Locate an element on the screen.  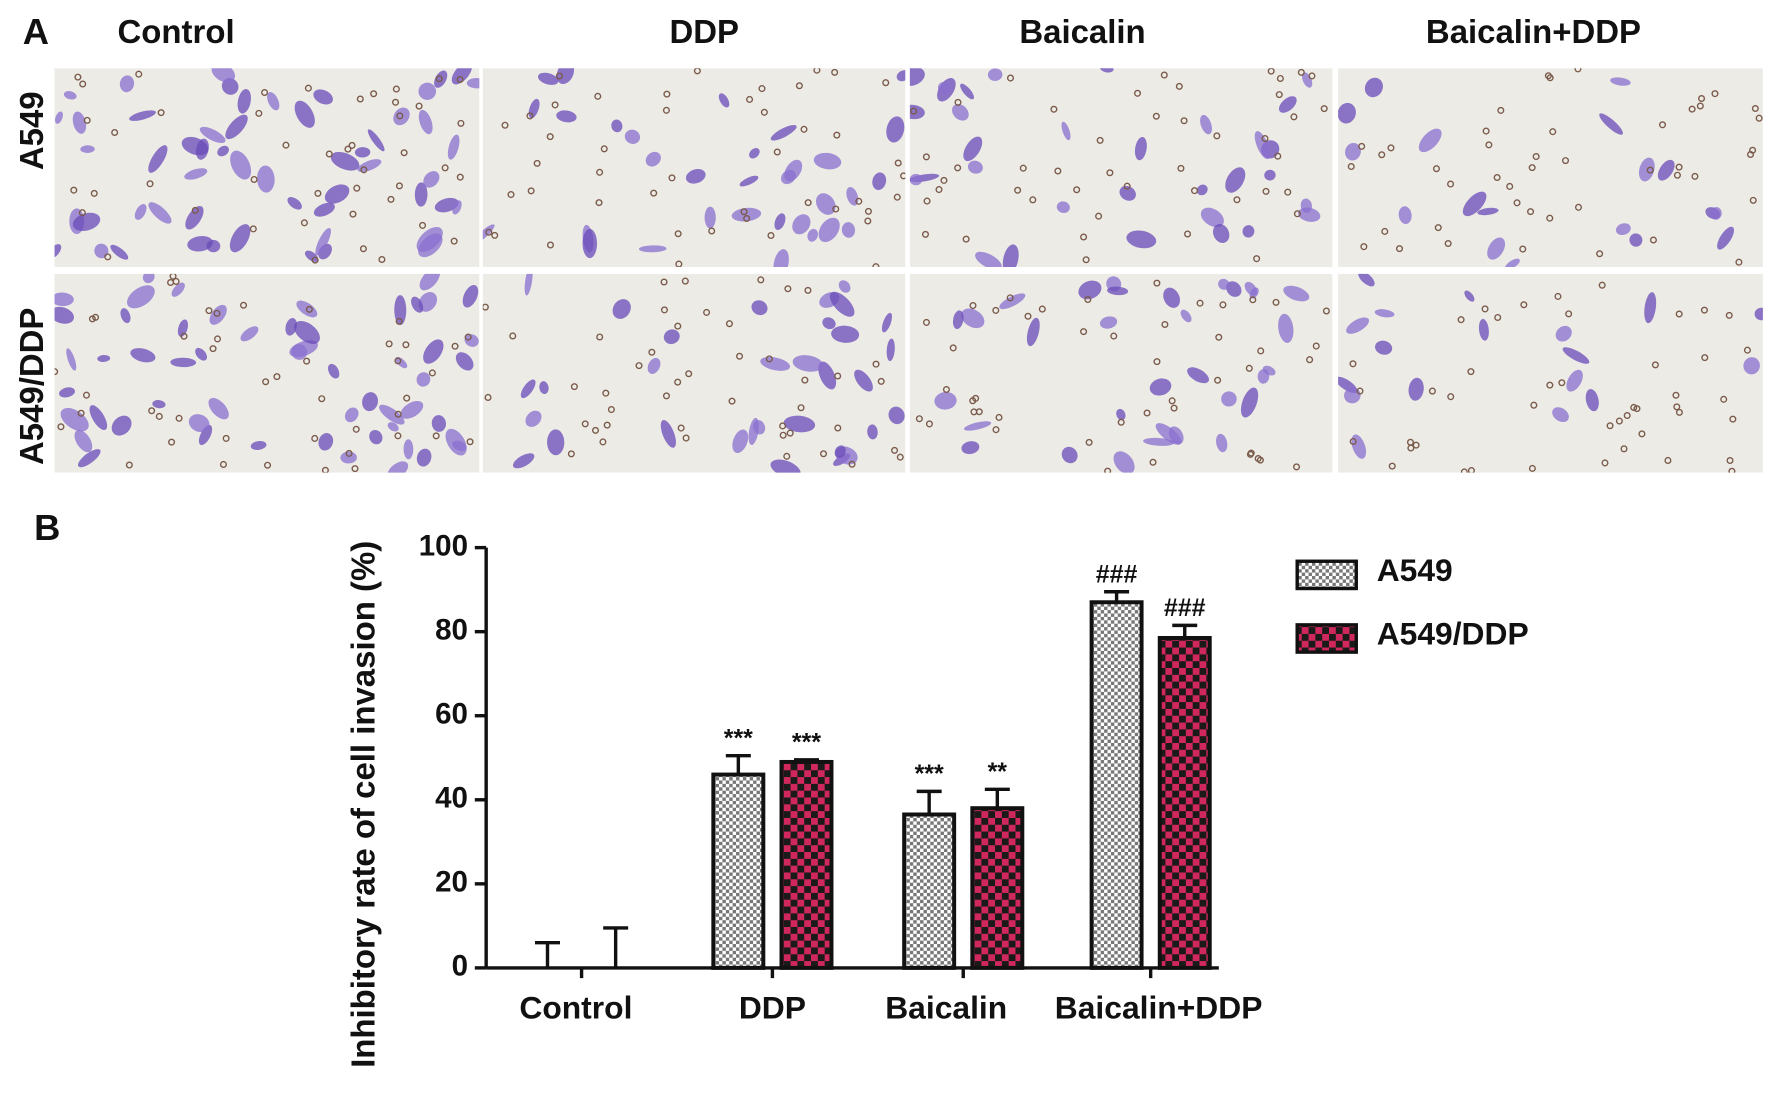
x-tick-label: DDP is located at coordinates (772, 1007).